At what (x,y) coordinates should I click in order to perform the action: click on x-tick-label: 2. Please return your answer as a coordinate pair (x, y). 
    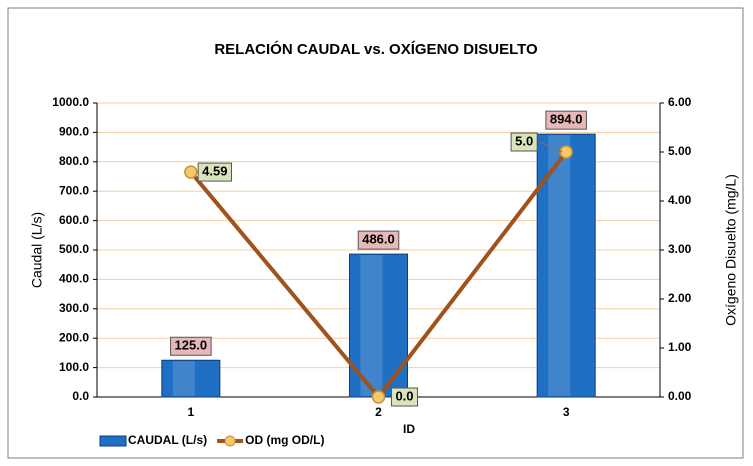
    Looking at the image, I should click on (378, 412).